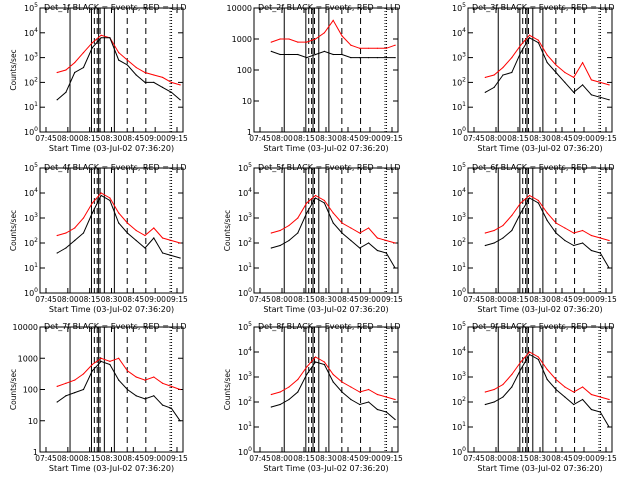  I want to click on x-tick-label: 08:30, so click(112, 458).